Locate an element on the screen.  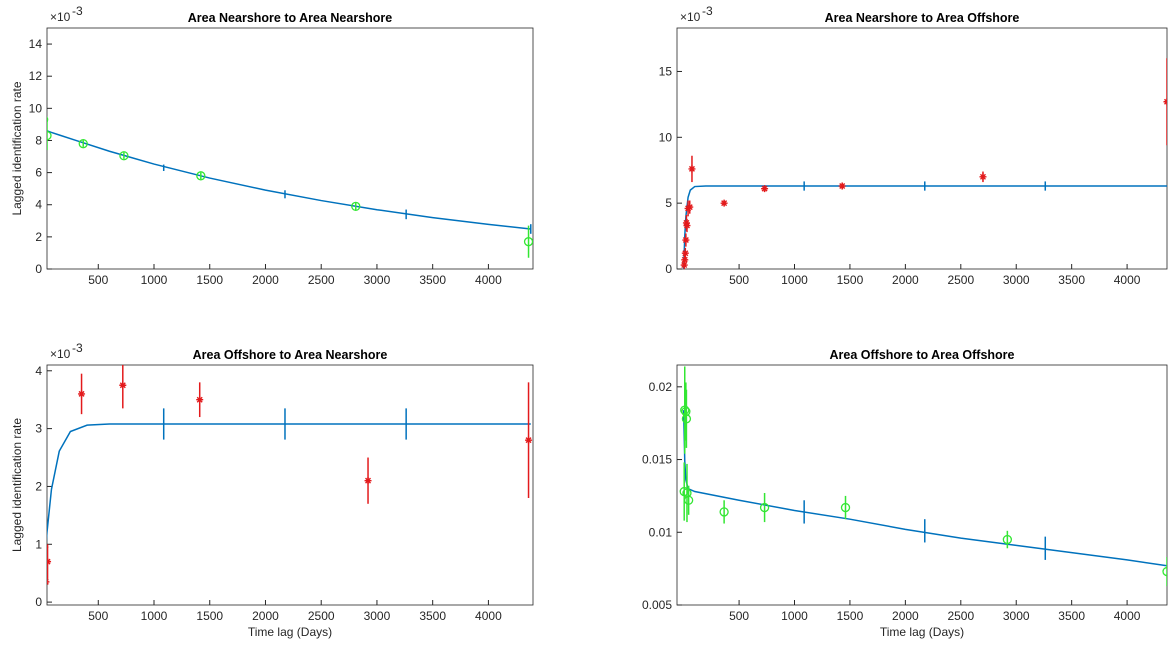
chart-title: Area Offshore to Area Offshore is located at coordinates (922, 355).